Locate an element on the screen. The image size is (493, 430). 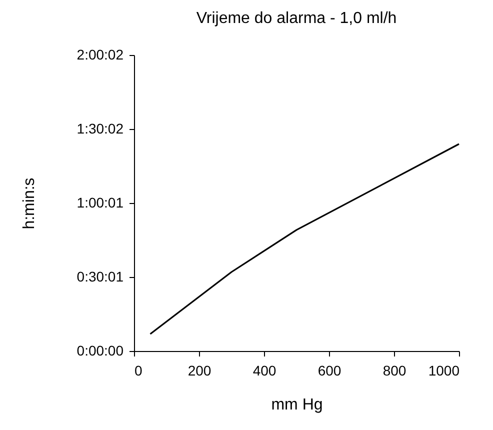
y-tick-label: 1:30:02 is located at coordinates (100, 128).